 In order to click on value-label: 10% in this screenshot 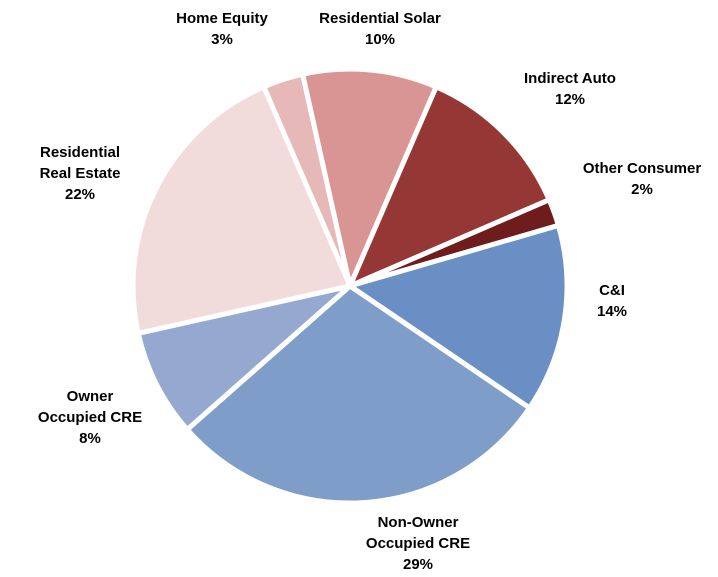, I will do `click(380, 39)`.